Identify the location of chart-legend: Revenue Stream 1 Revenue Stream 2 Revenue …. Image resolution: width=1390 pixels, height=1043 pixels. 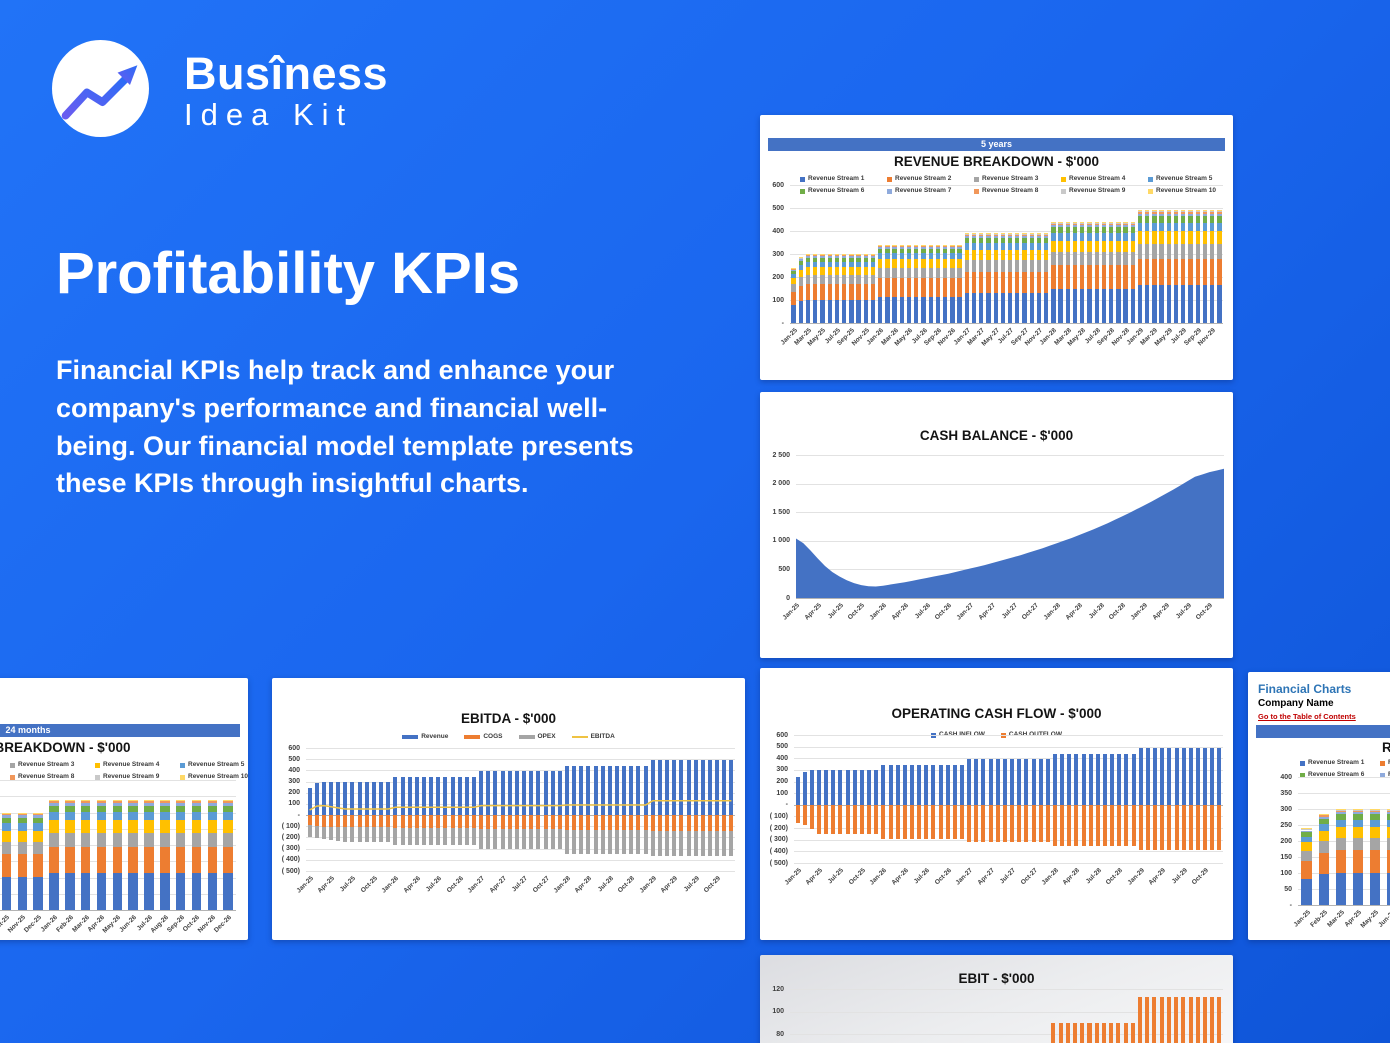
(1319, 769).